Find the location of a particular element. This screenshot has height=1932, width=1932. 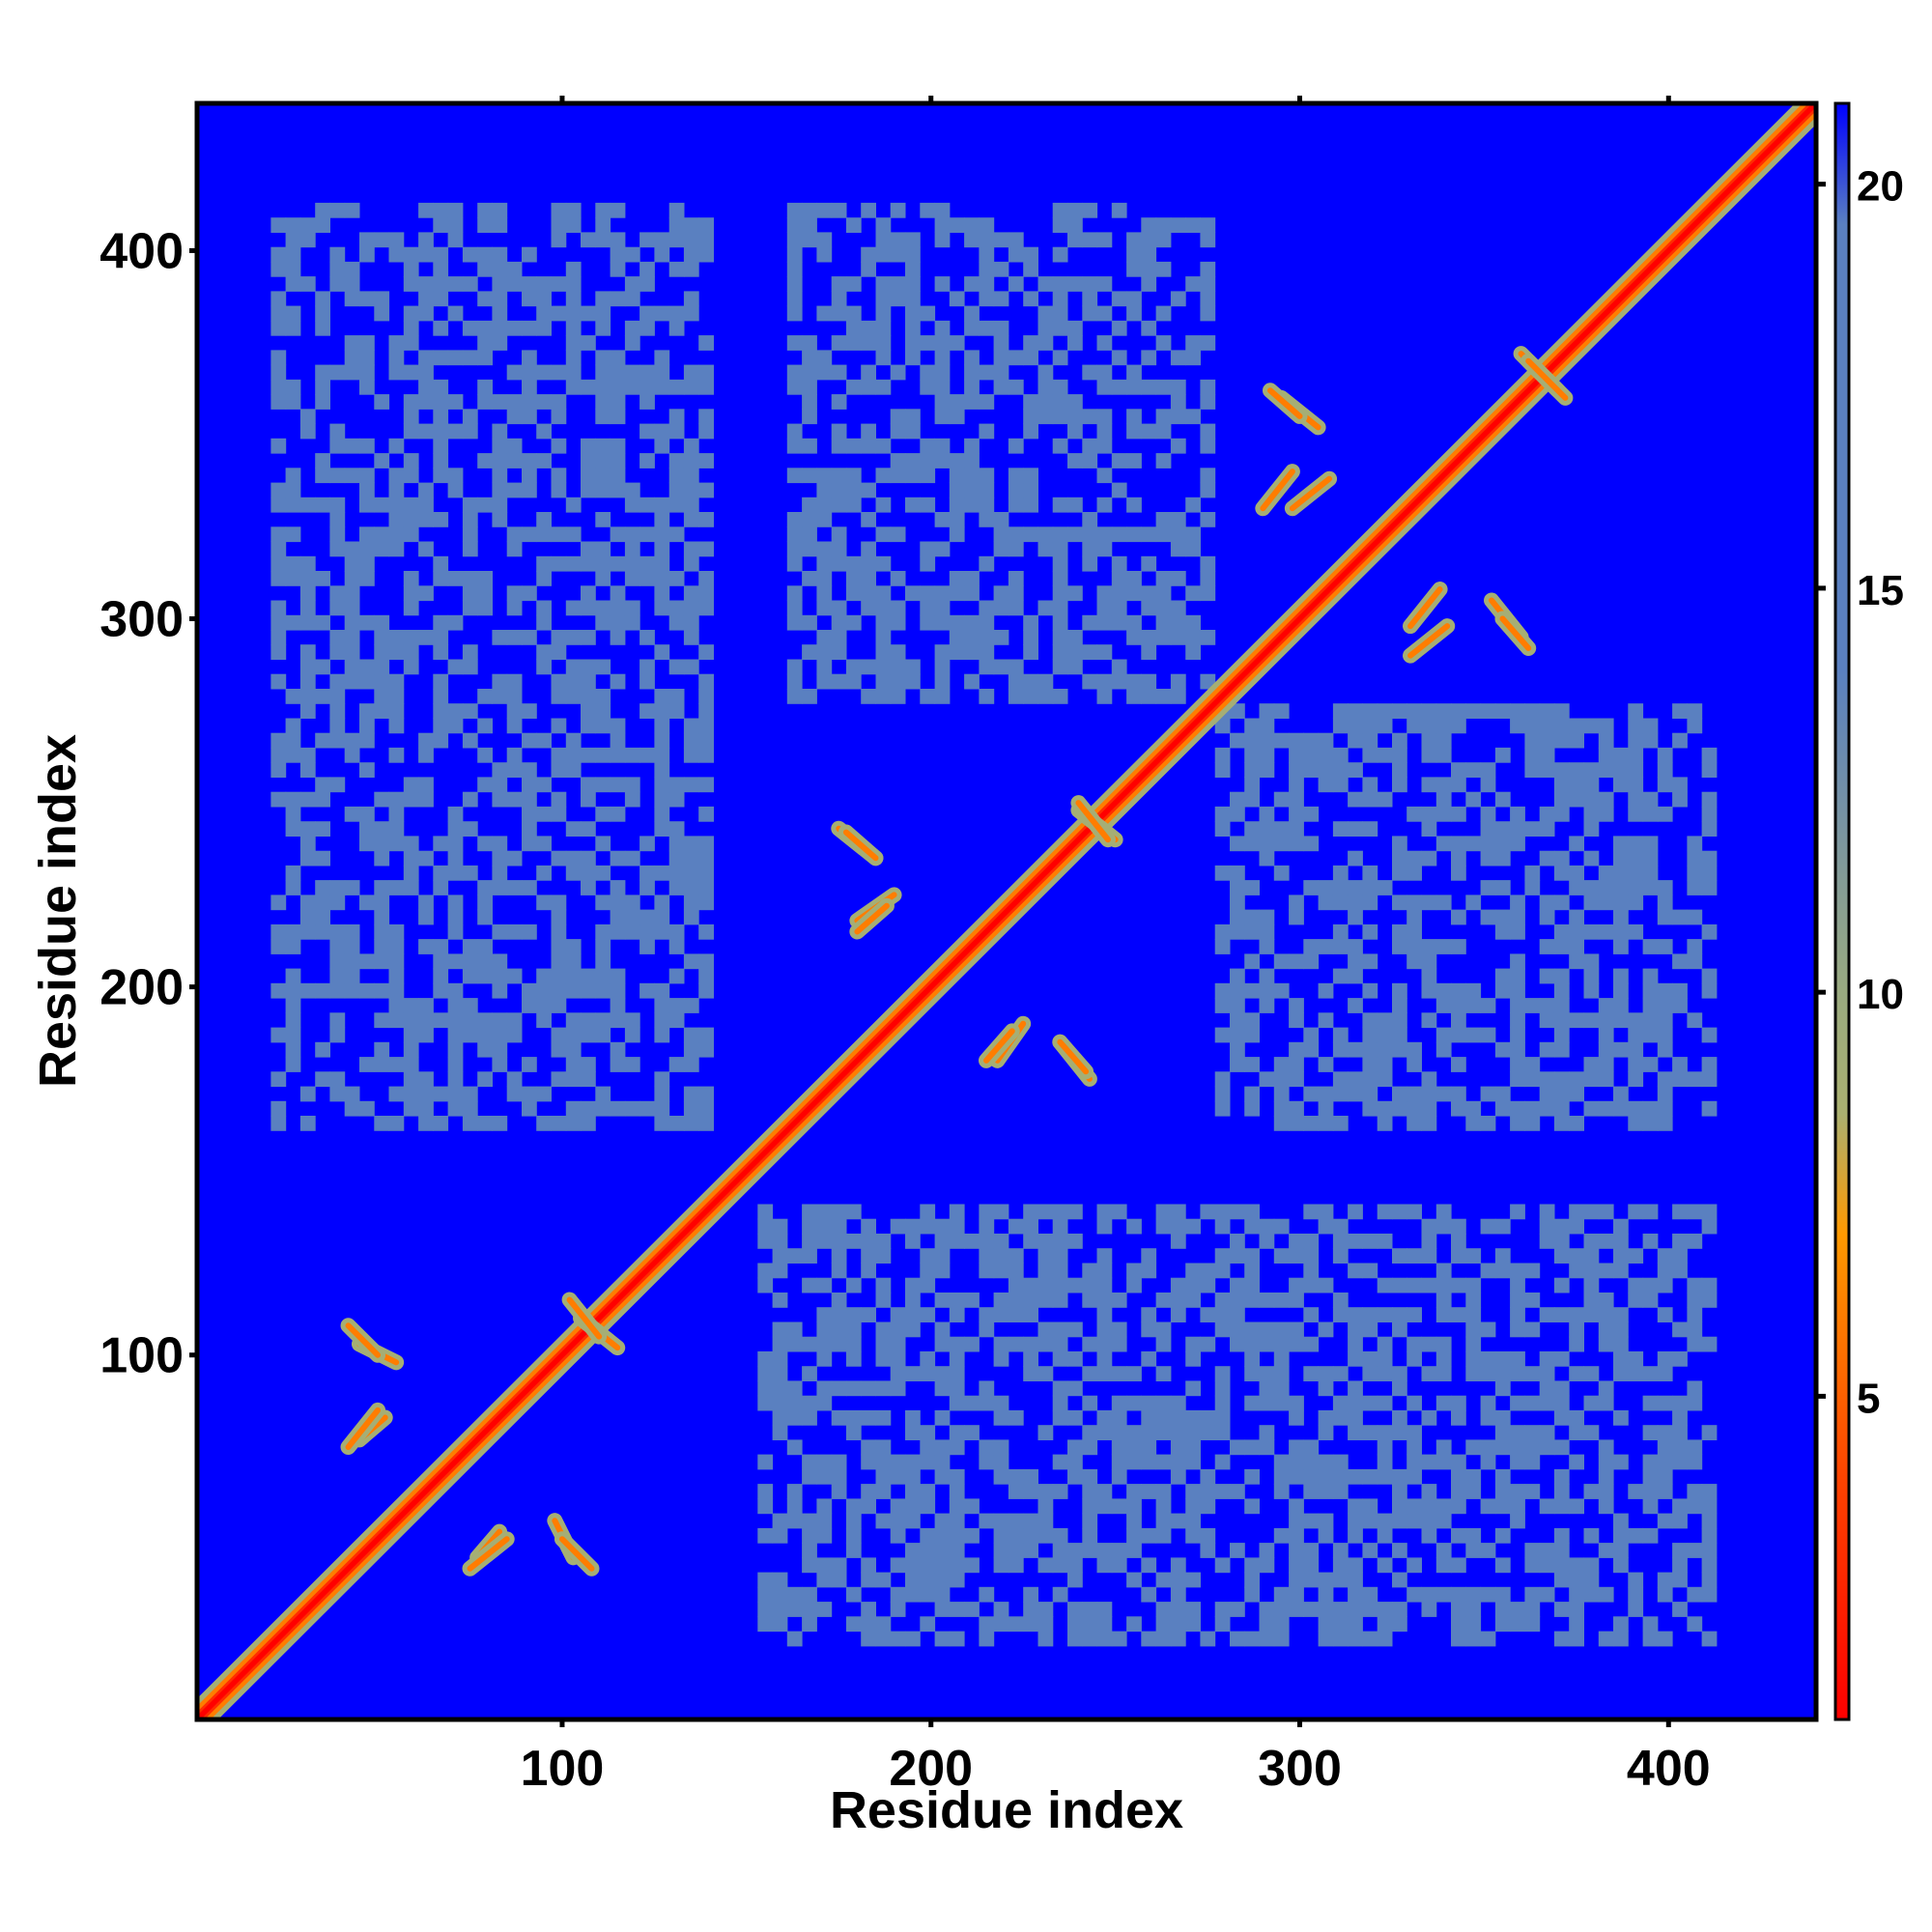

y-tick-label: 400 is located at coordinates (141, 251).